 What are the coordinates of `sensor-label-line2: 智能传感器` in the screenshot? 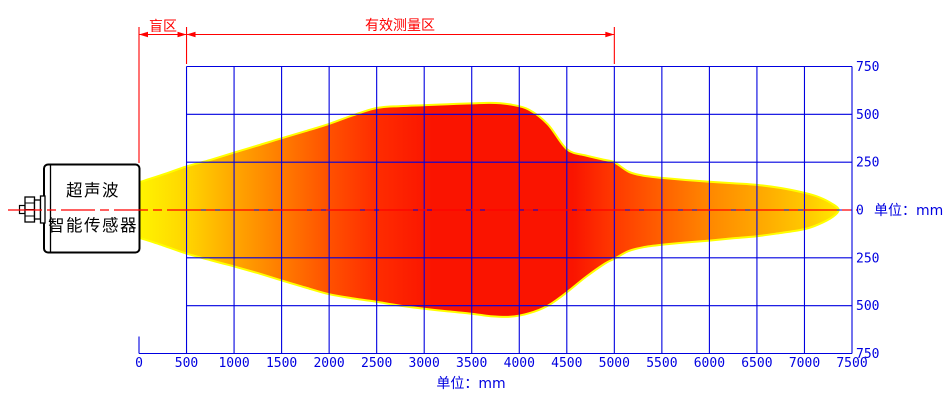 It's located at (93, 225).